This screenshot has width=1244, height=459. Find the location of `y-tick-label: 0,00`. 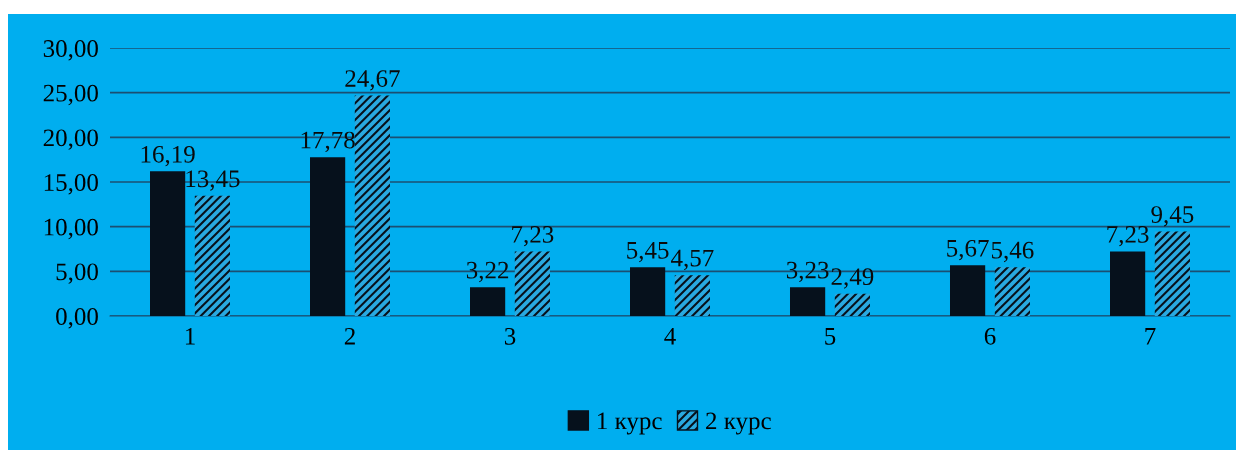

y-tick-label: 0,00 is located at coordinates (77, 318).